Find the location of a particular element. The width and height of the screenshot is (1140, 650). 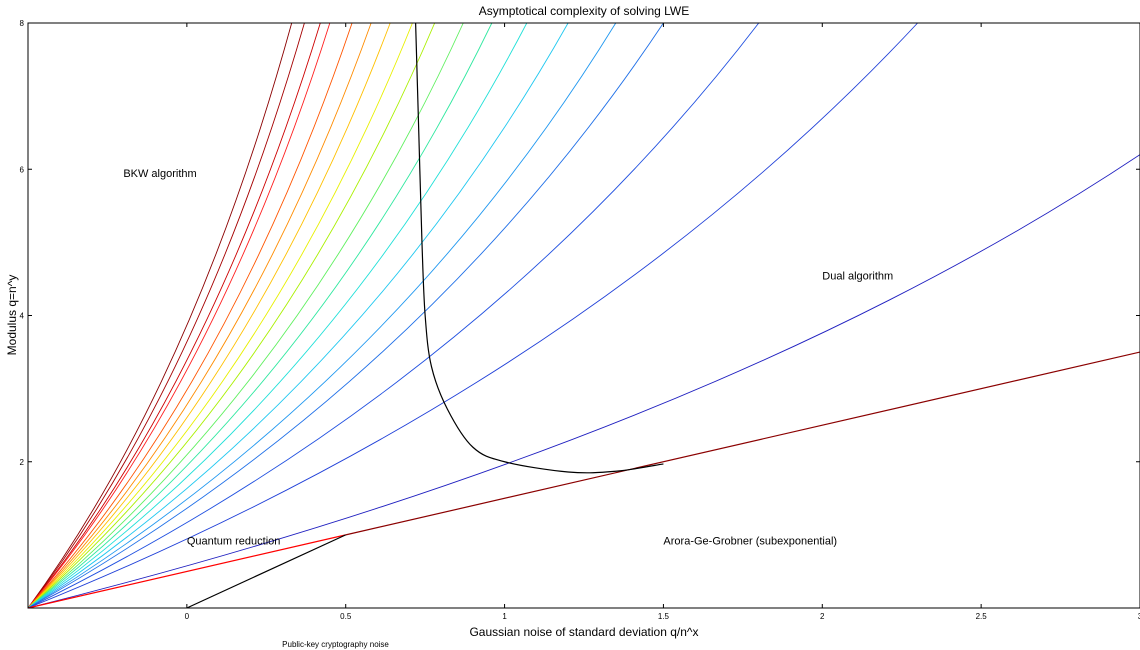

y-tick-label-2: 6 is located at coordinates (22, 169).